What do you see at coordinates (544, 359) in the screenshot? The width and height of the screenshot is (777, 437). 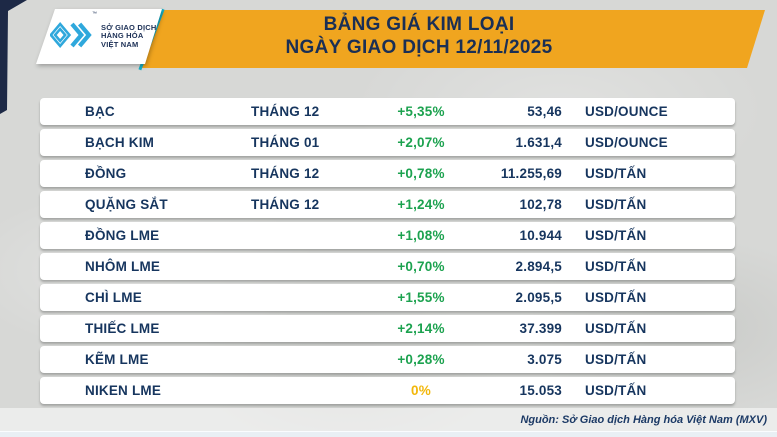 I see `price-value: 3.075` at bounding box center [544, 359].